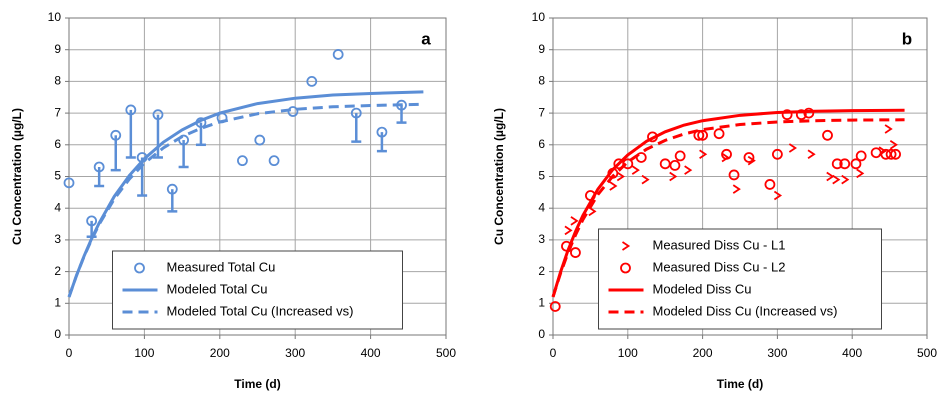 This screenshot has width=938, height=399. I want to click on legend-label: Modeled Diss Cu (Increased vs), so click(745, 310).